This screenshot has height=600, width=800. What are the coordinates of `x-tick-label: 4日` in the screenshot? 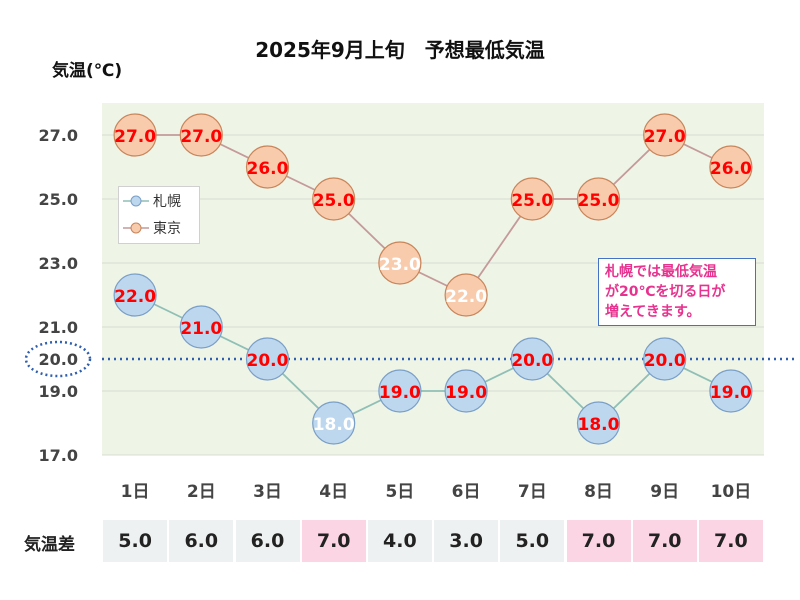 It's located at (333, 492).